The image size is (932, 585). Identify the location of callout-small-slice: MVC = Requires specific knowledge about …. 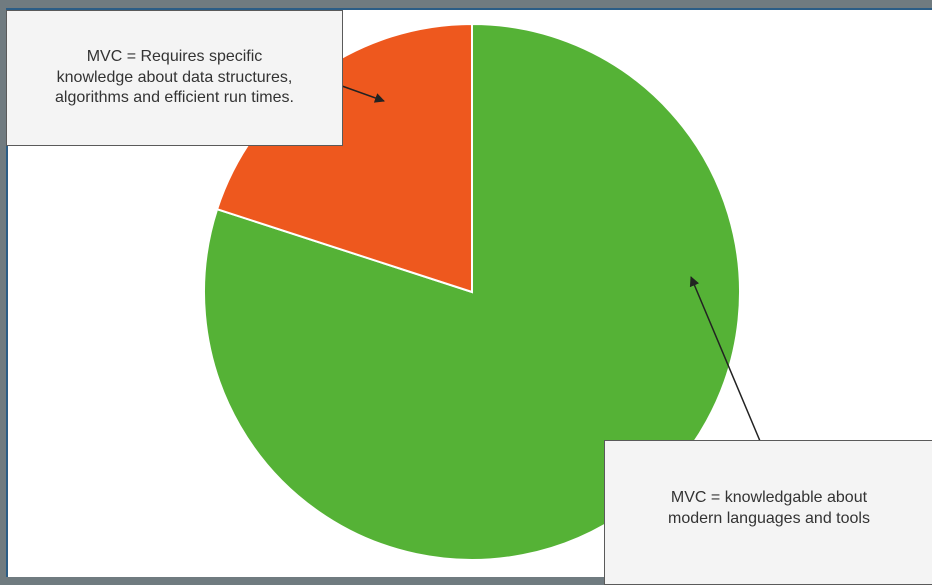
(174, 78).